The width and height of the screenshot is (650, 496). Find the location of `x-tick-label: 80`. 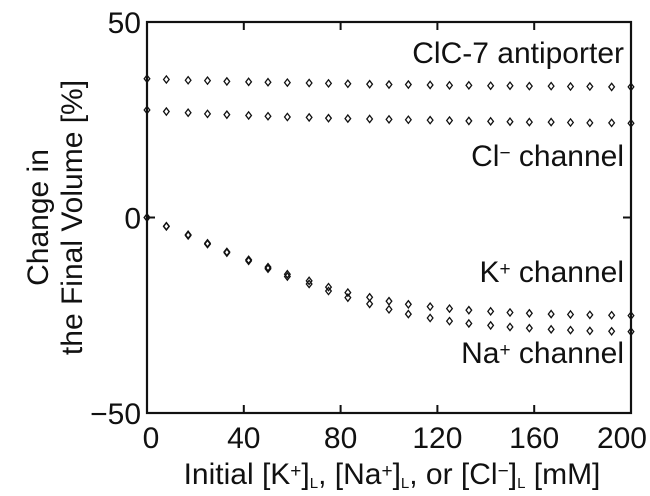

x-tick-label: 80 is located at coordinates (340, 438).